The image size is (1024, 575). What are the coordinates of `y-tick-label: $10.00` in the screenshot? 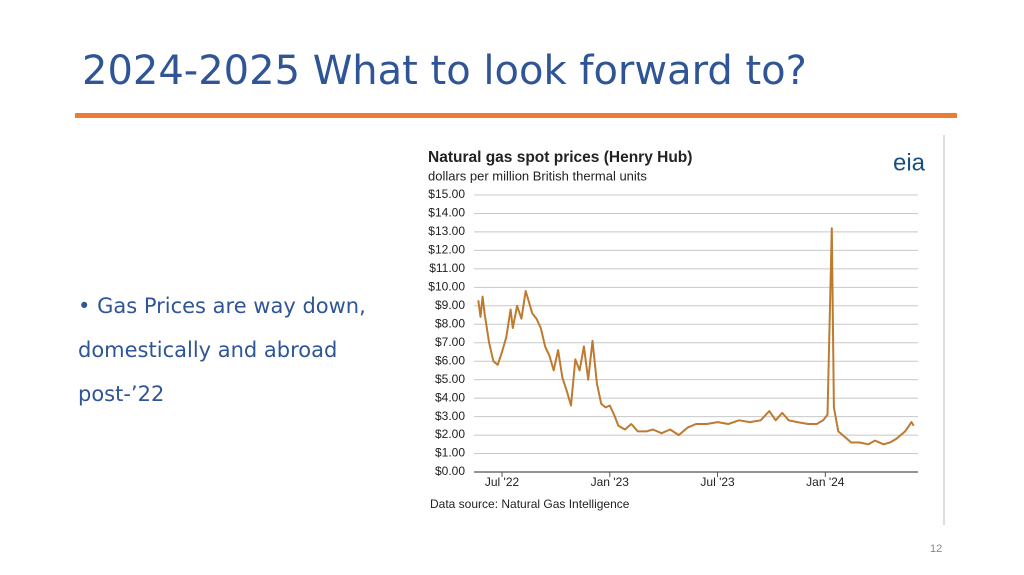 It's located at (446, 287).